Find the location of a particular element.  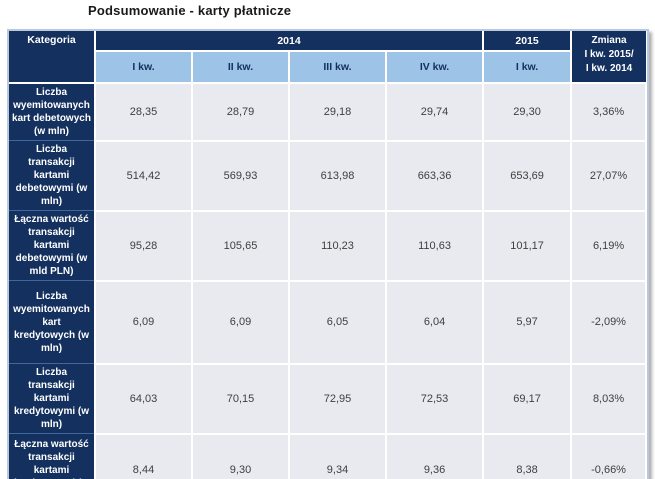

value-cell: 6,04 is located at coordinates (434, 322).